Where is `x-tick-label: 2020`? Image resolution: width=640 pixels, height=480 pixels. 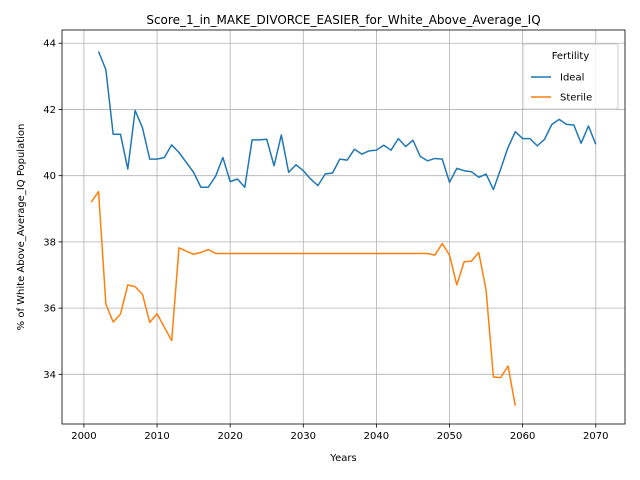
x-tick-label: 2020 is located at coordinates (229, 436).